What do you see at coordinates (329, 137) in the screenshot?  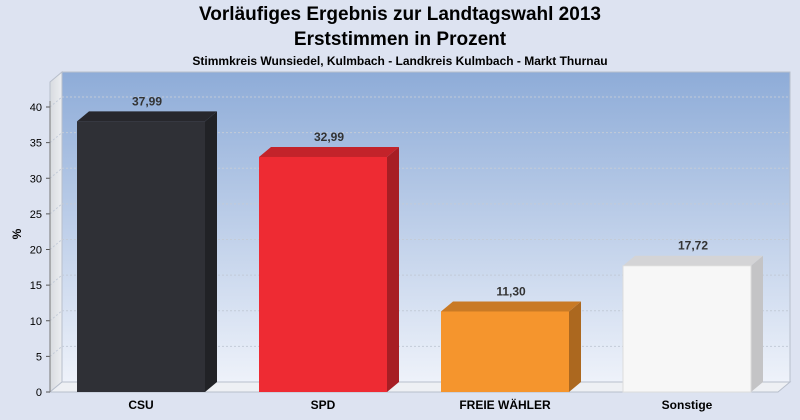 I see `bar-value-label: 32,99` at bounding box center [329, 137].